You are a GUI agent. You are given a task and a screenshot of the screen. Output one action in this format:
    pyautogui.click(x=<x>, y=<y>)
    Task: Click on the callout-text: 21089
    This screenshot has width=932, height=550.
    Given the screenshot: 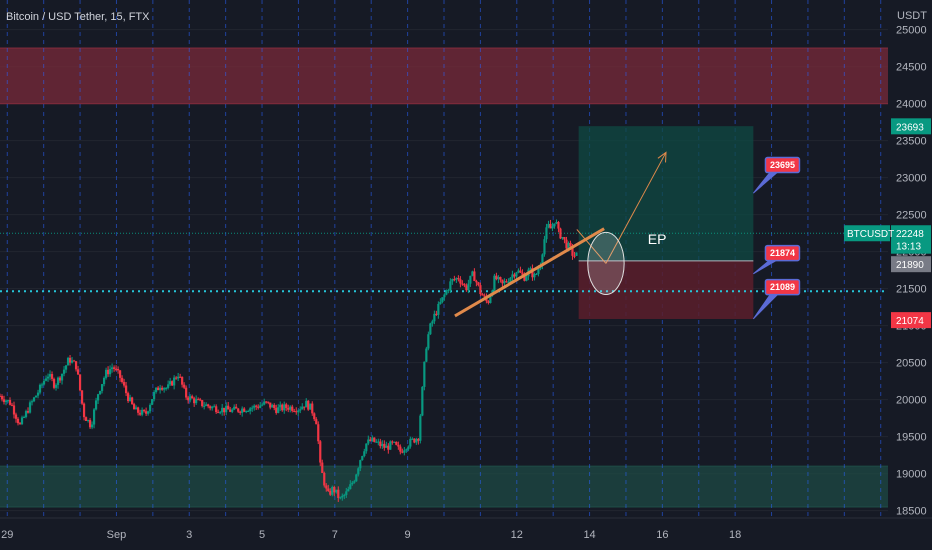 What is the action you would take?
    pyautogui.click(x=782, y=287)
    